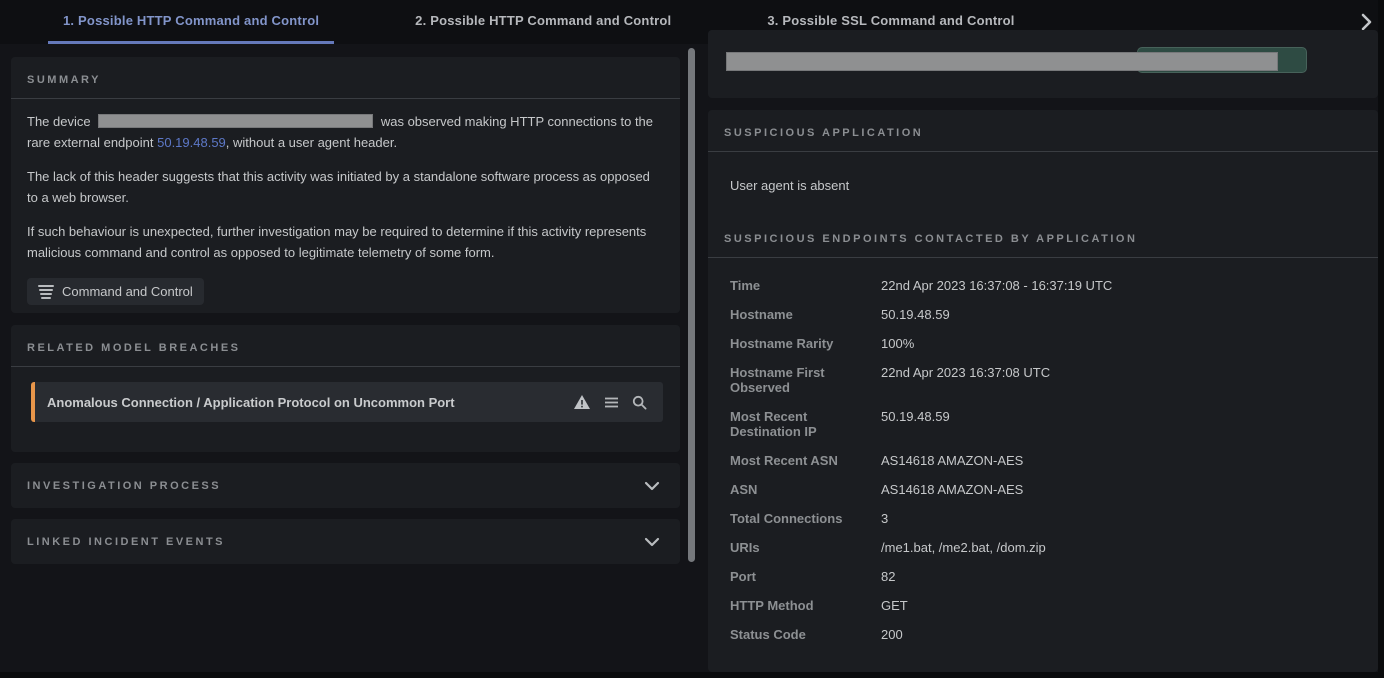 The image size is (1384, 678). Describe the element at coordinates (885, 518) in the screenshot. I see `row-value: 3` at that location.